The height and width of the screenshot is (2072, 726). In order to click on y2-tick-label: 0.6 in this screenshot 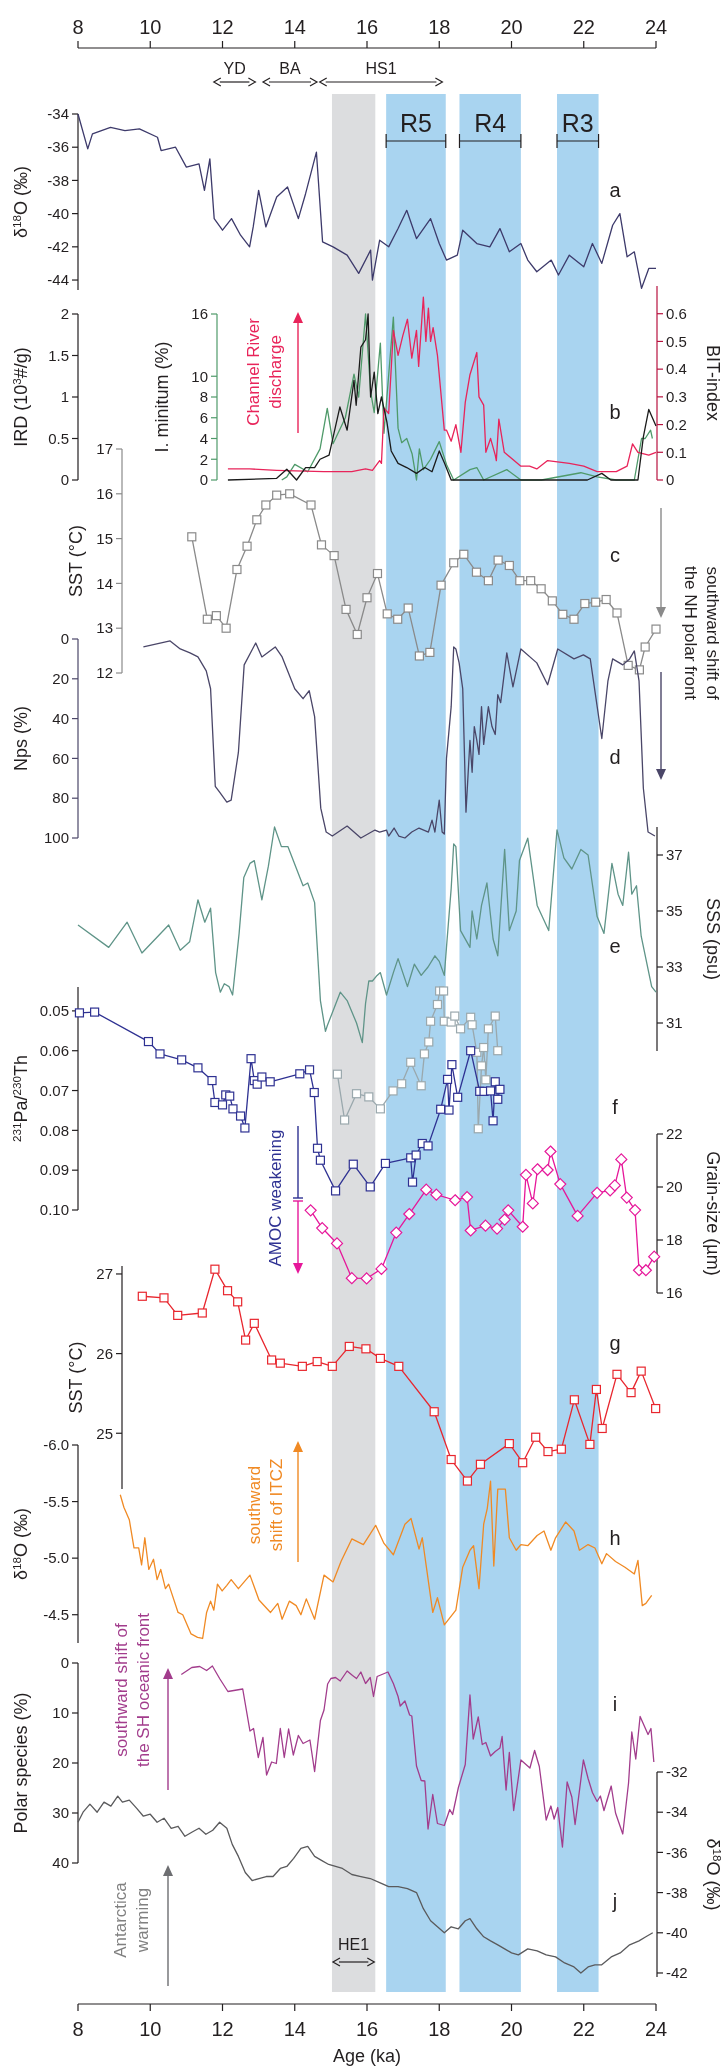, I will do `click(676, 313)`.